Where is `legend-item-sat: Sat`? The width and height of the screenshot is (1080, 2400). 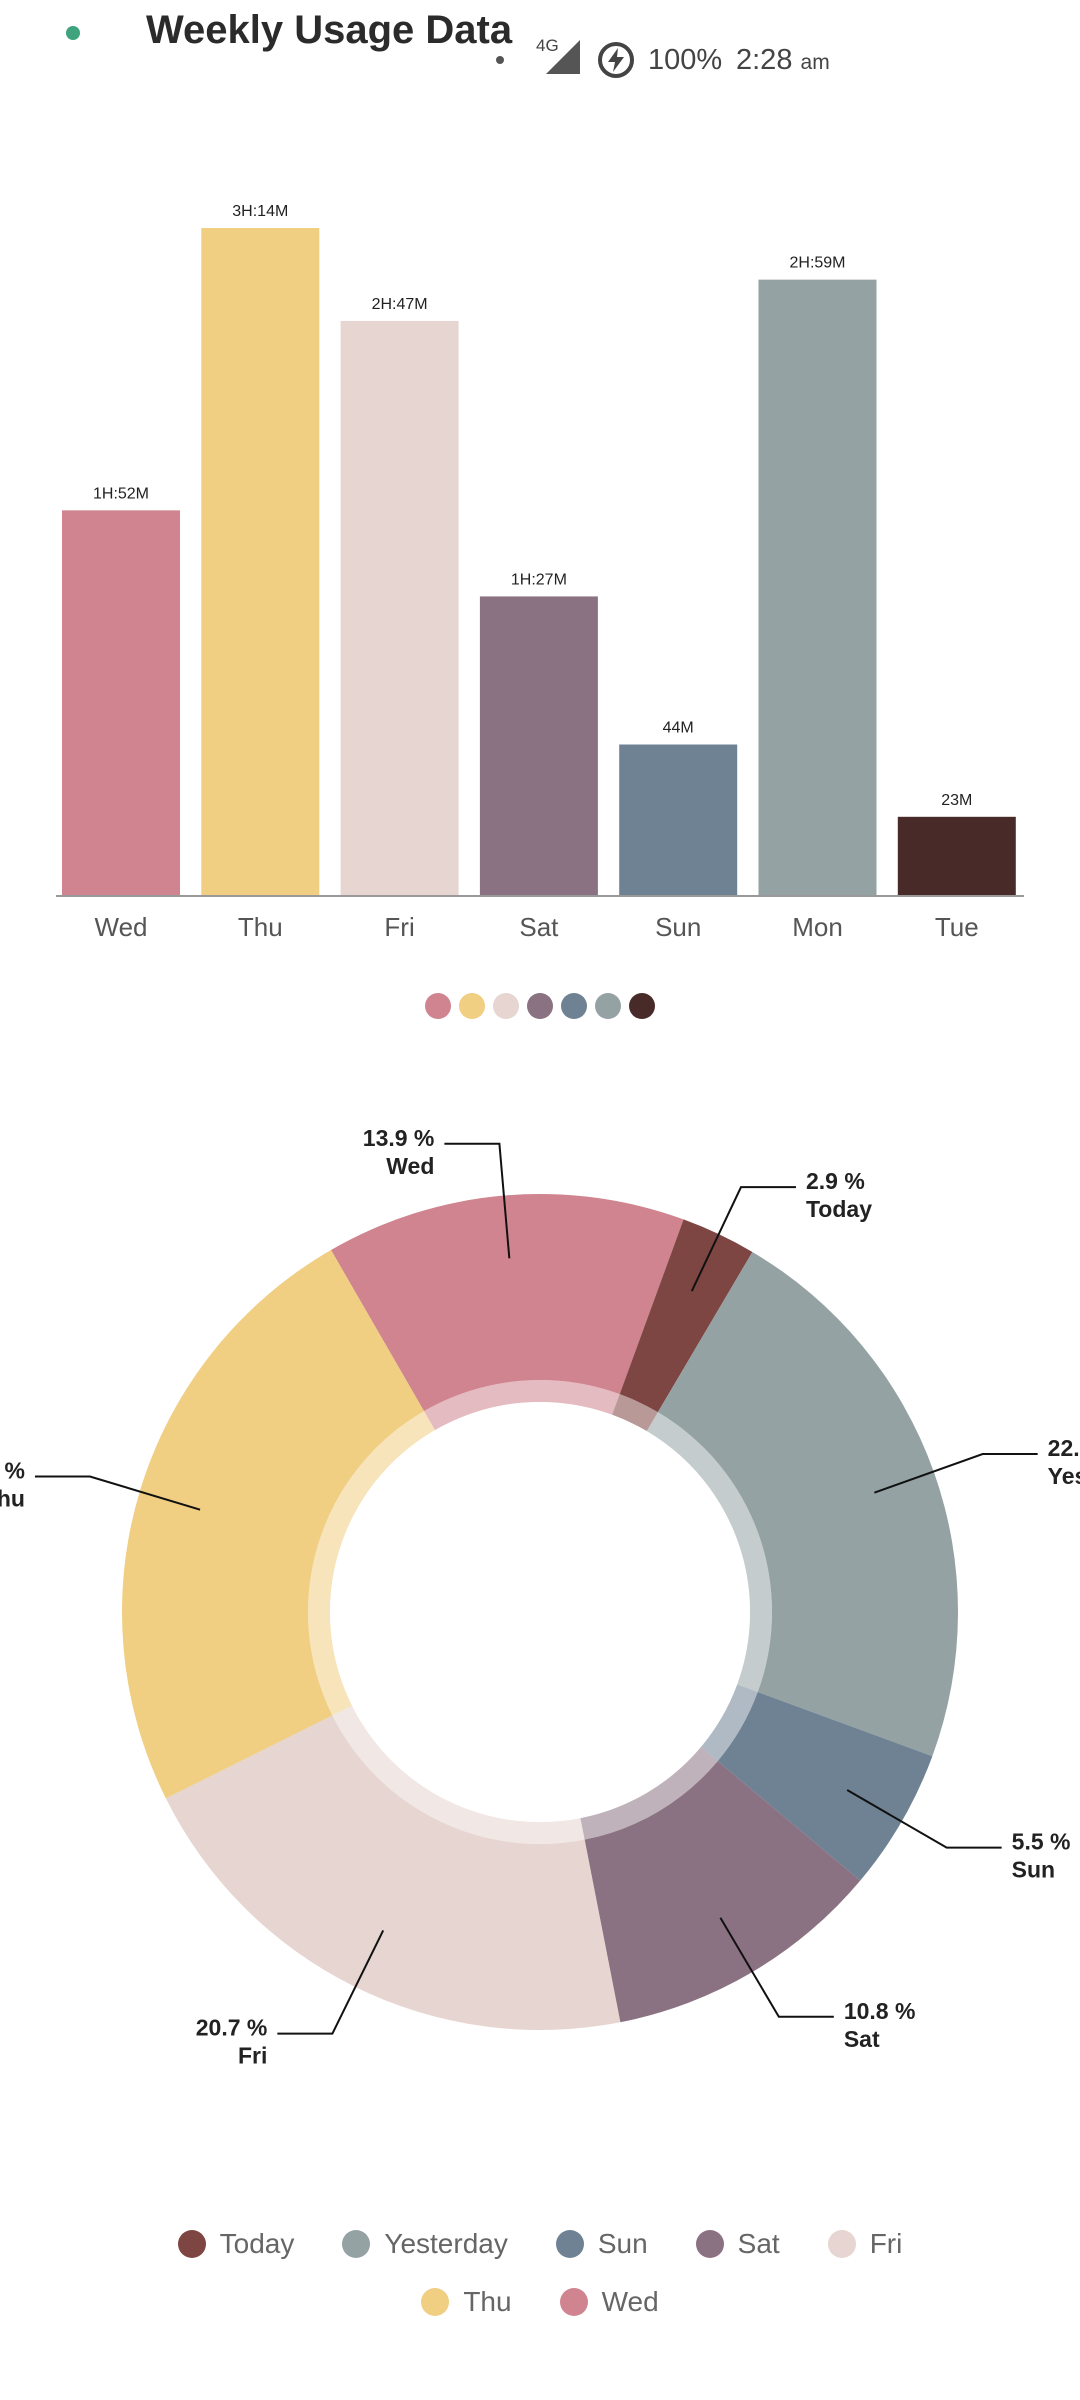 legend-item-sat: Sat is located at coordinates (737, 2244).